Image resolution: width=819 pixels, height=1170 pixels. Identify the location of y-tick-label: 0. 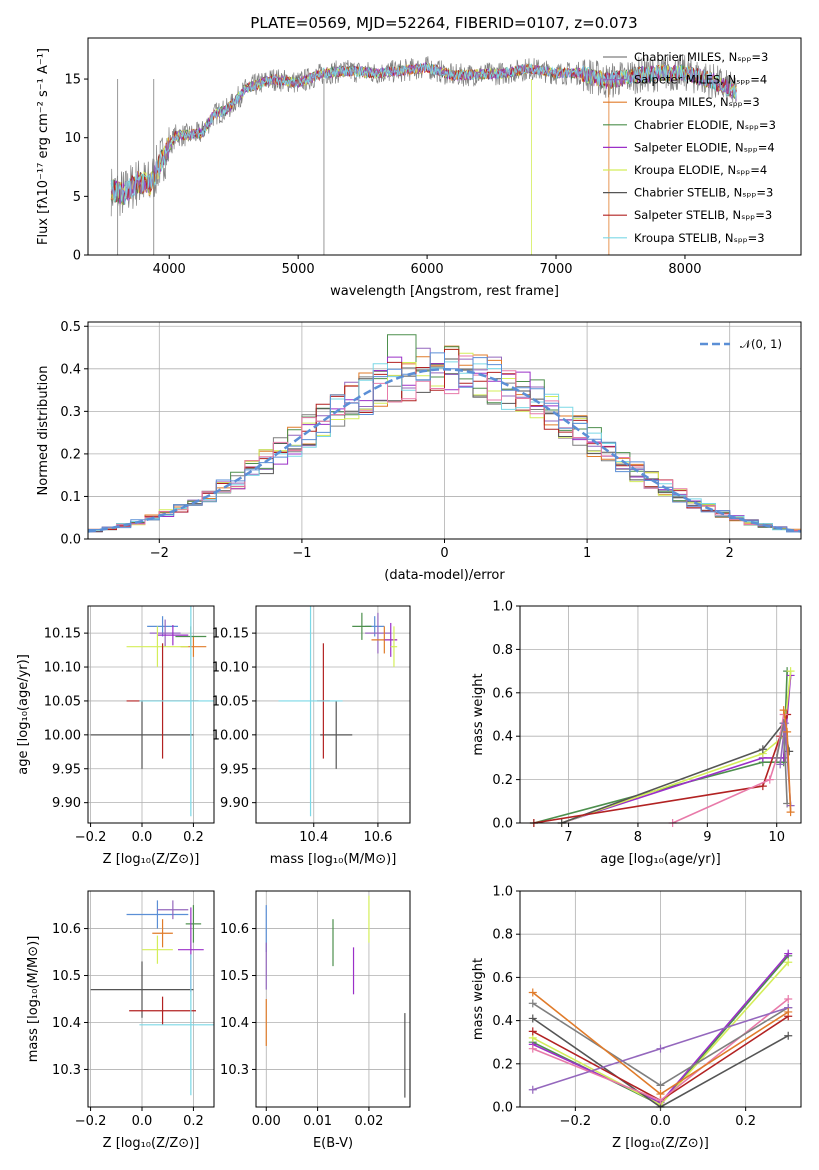
(77, 256).